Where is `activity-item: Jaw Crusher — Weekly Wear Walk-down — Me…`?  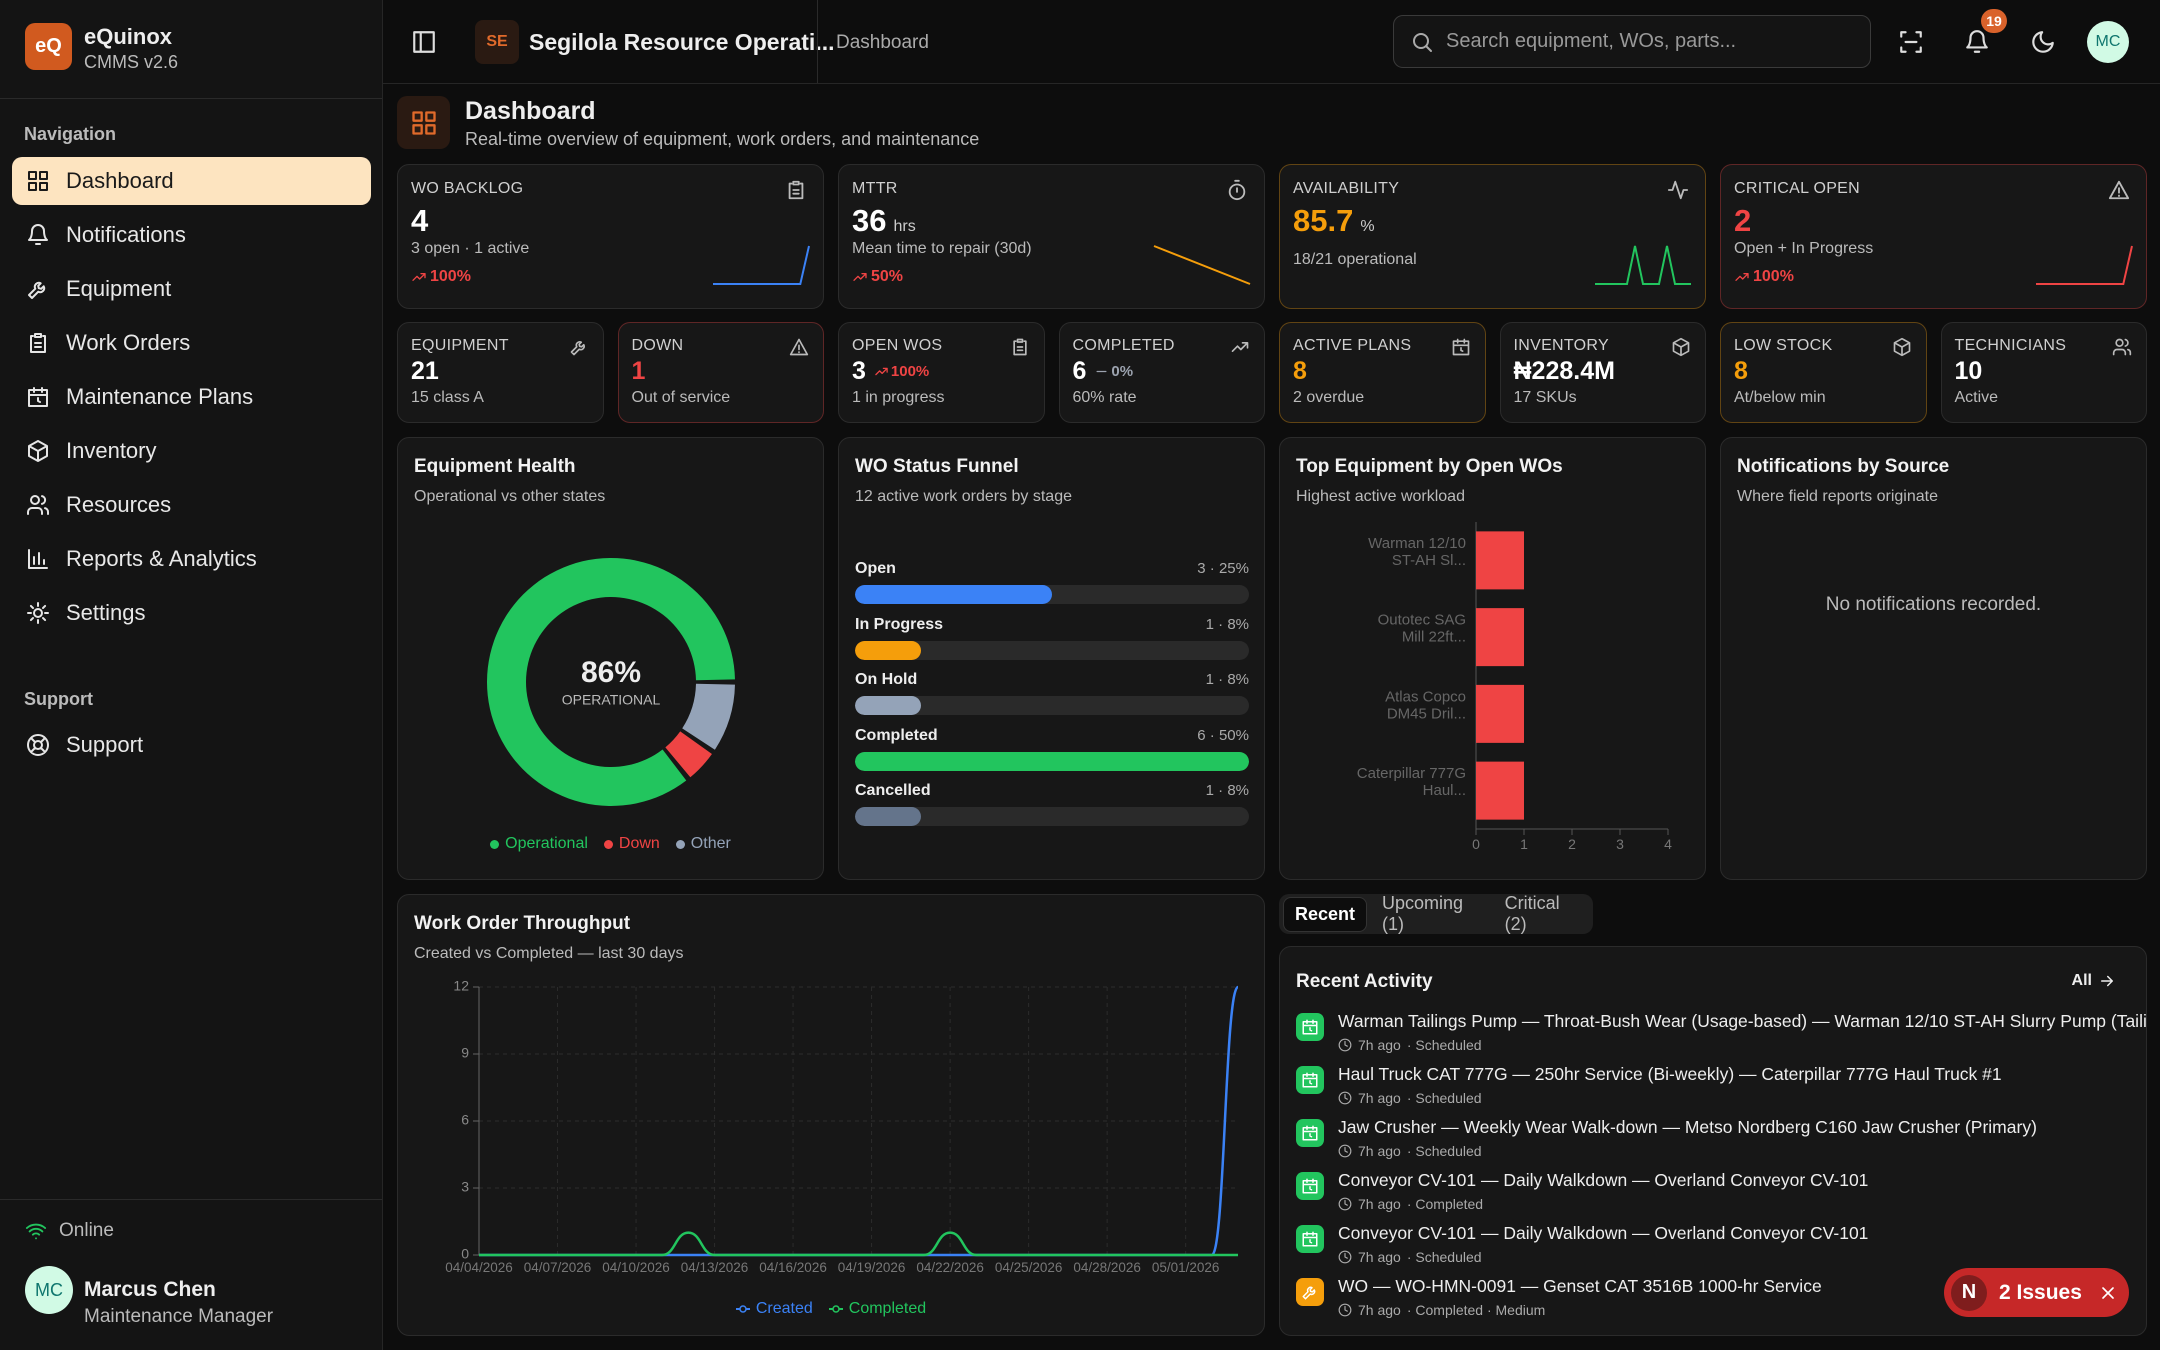 activity-item: Jaw Crusher — Weekly Wear Walk-down — Me… is located at coordinates (1713, 1141).